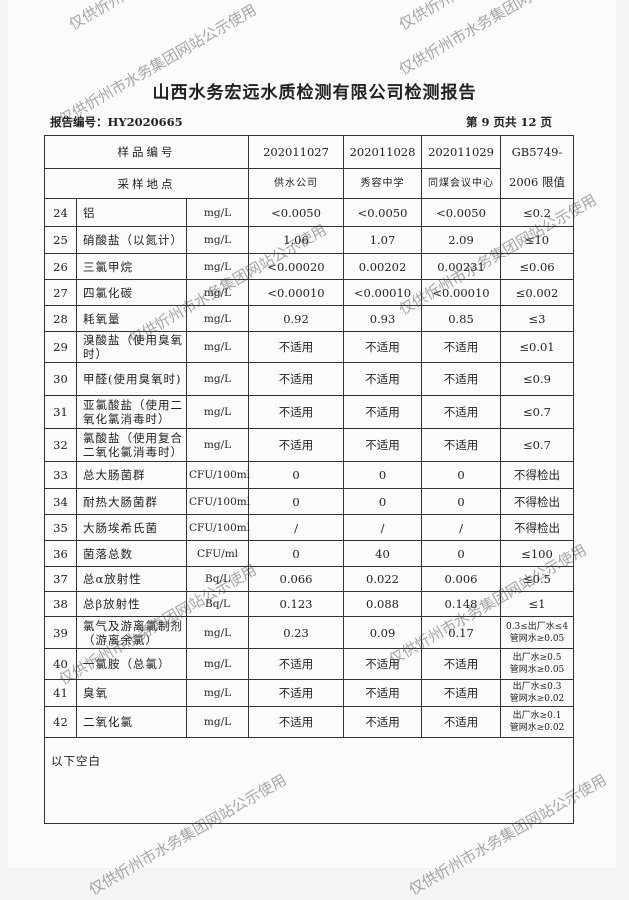  Describe the element at coordinates (131, 501) in the screenshot. I see `item-name: 耐热大肠菌群` at that location.